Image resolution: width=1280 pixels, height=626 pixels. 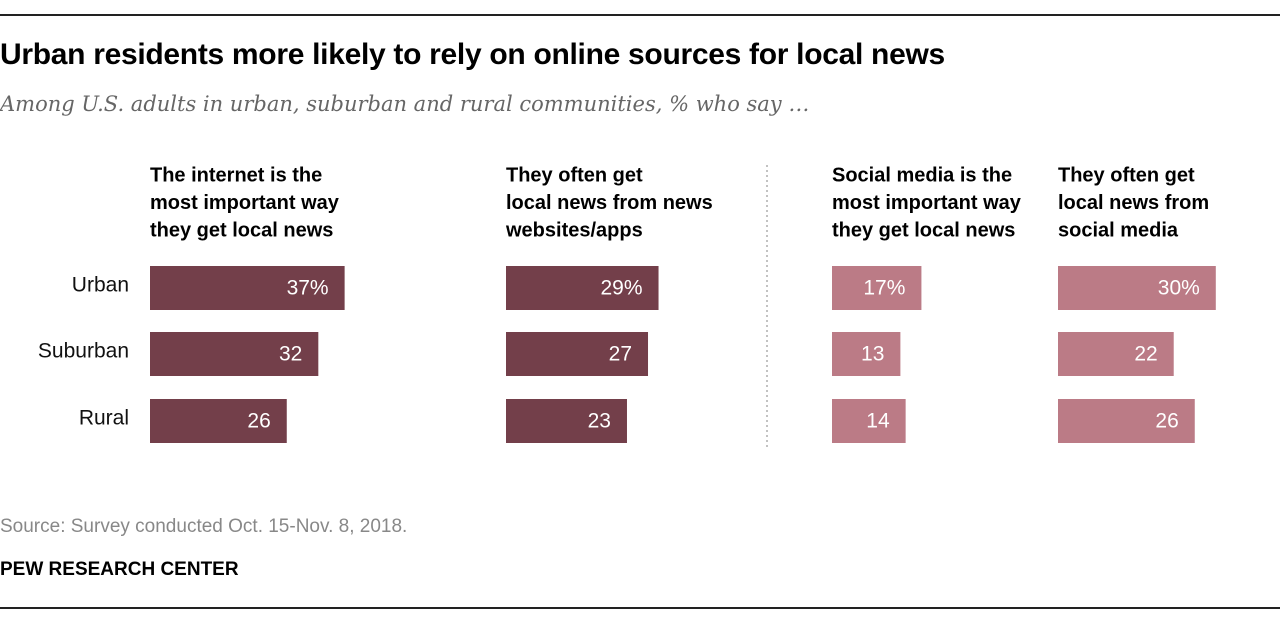 What do you see at coordinates (1179, 288) in the screenshot?
I see `bar-value-label: 30%` at bounding box center [1179, 288].